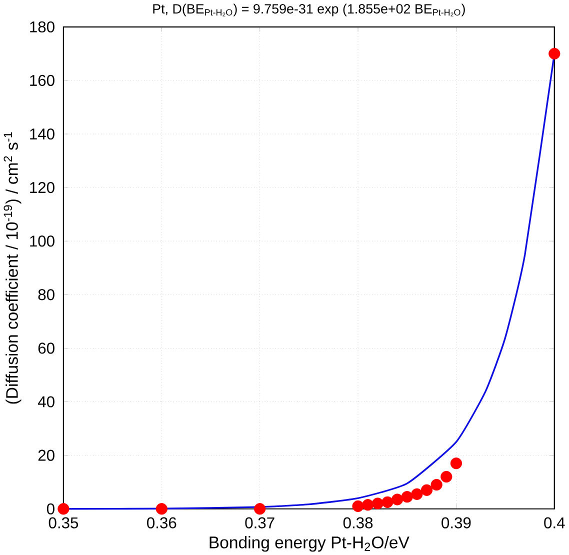 The image size is (569, 555). What do you see at coordinates (13, 268) in the screenshot?
I see `y-axis-title: (Diffusion coefficient / 10$^{-19}$) / cm$^{2}$ s$^{-1}$` at bounding box center [13, 268].